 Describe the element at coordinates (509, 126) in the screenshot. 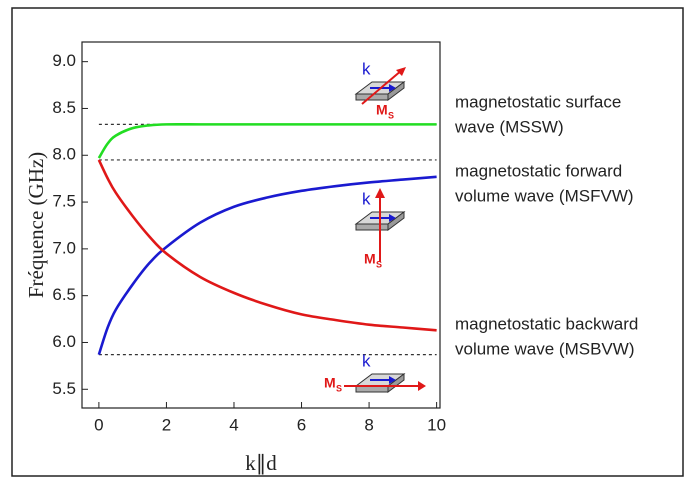

I see `annotation: wave (MSSW)` at that location.